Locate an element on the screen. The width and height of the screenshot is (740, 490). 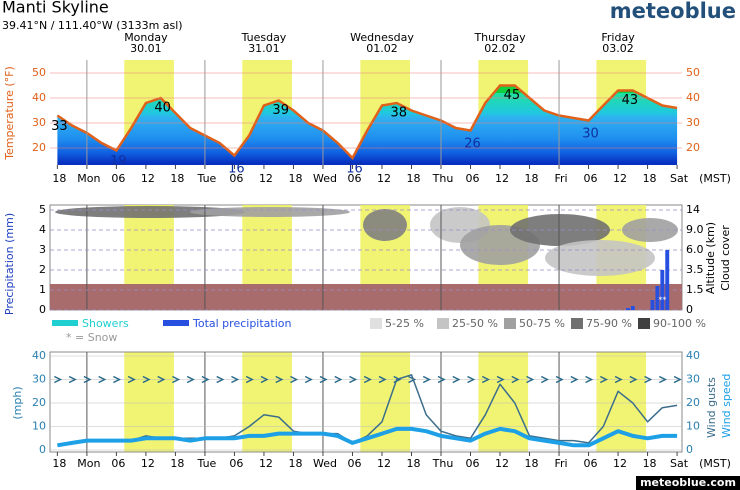
temperature-extreme: 16 is located at coordinates (354, 169).